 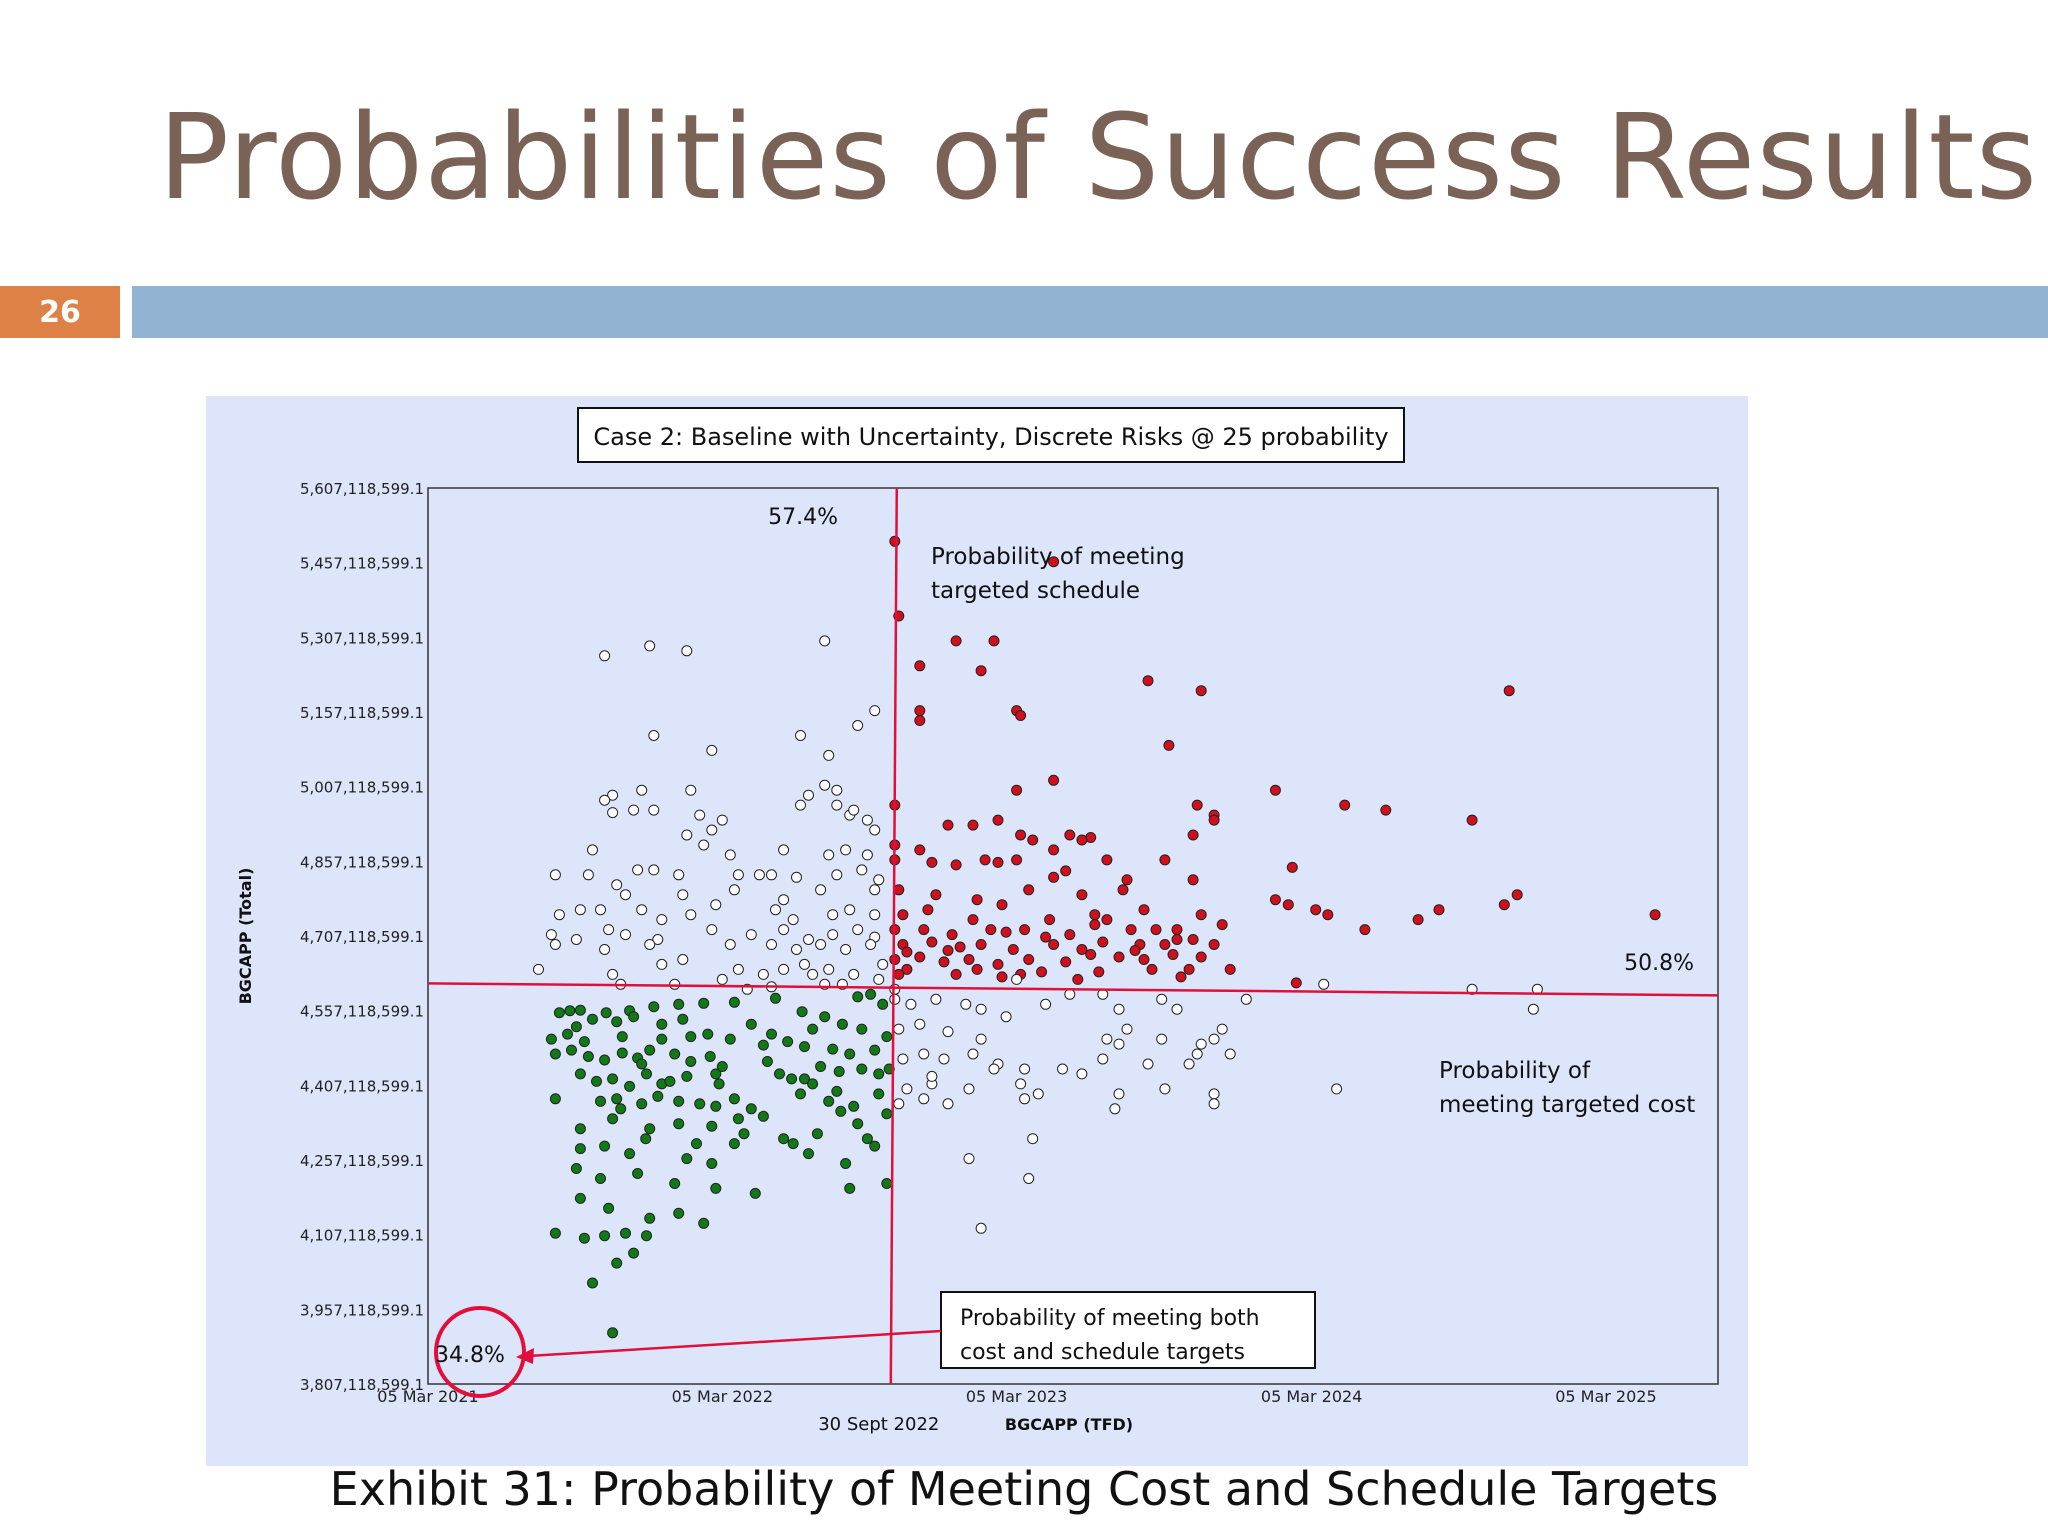 I want to click on x-tick-label: 05 Mar 2021, so click(x=427, y=1396).